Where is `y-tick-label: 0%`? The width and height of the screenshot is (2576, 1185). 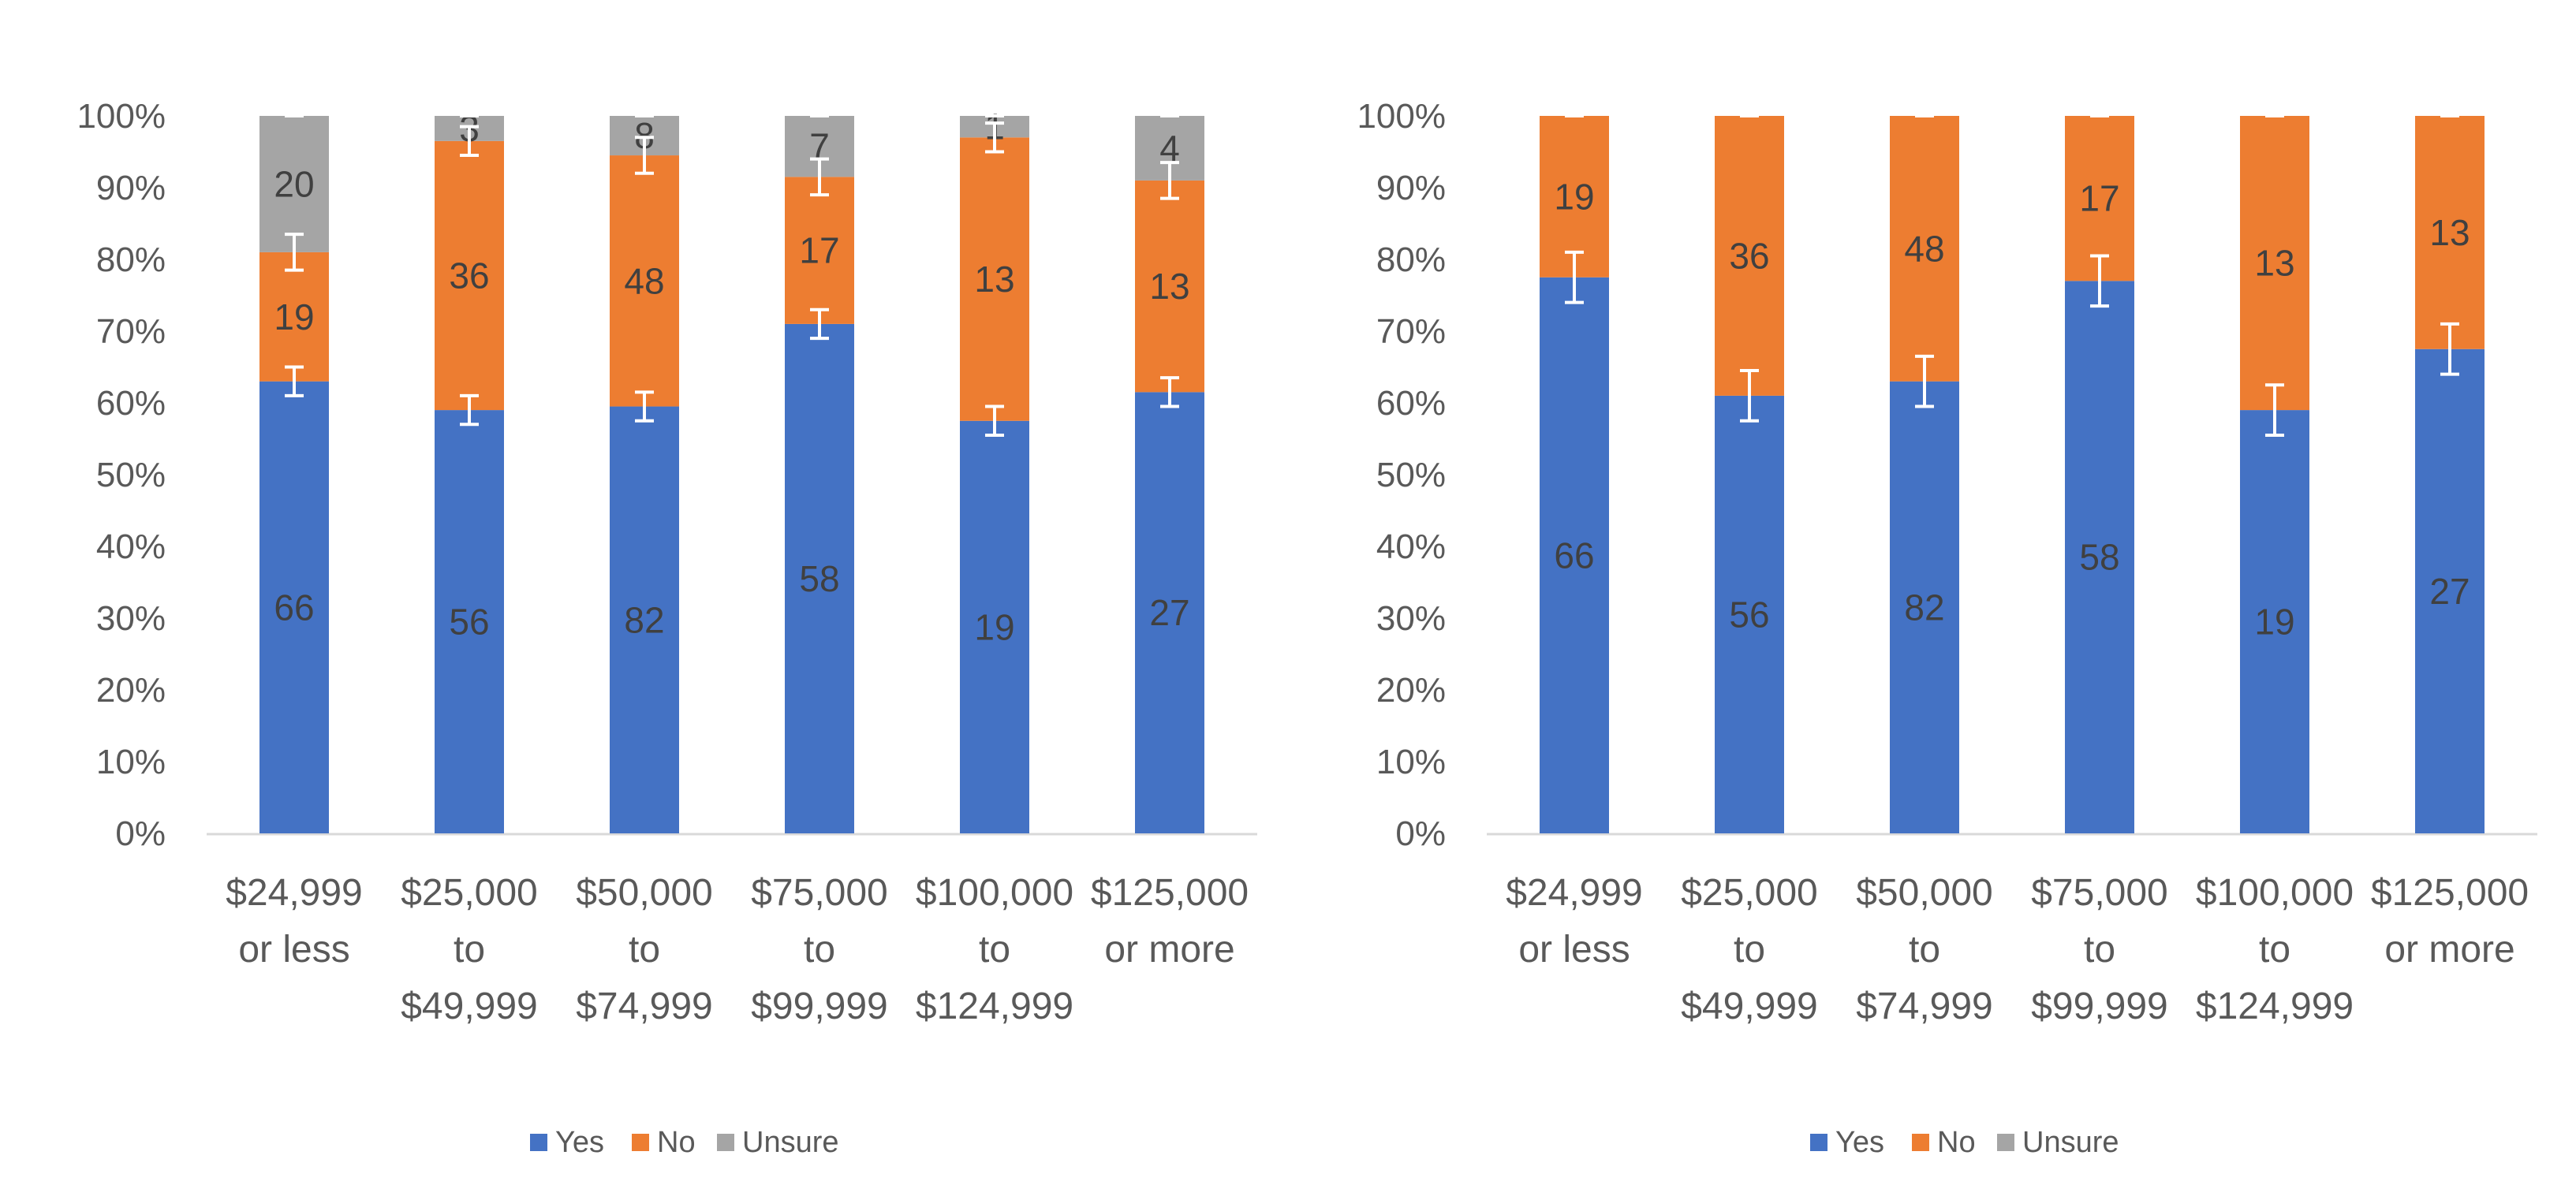 y-tick-label: 0% is located at coordinates (1420, 834).